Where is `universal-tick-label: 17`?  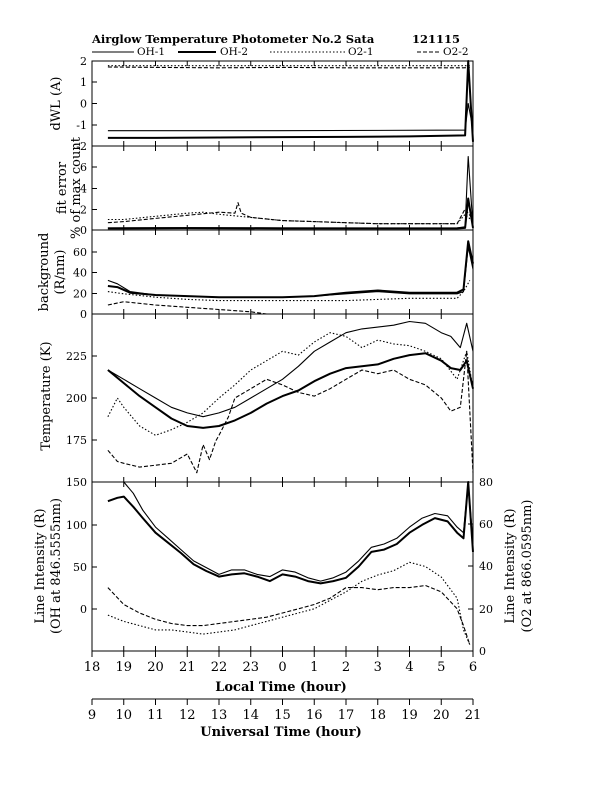
universal-tick-label: 17 is located at coordinates (346, 715).